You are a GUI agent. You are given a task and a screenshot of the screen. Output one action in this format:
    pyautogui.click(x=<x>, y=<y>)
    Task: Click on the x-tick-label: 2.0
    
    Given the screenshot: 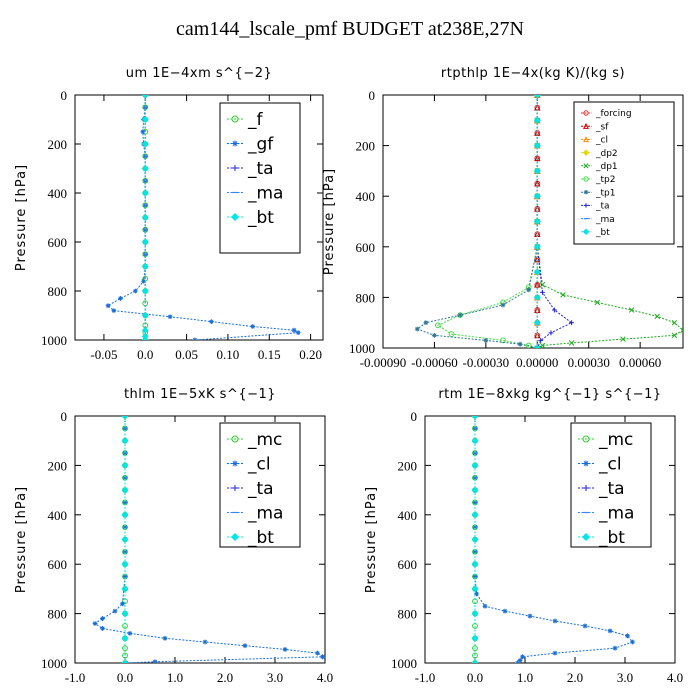 What is the action you would take?
    pyautogui.click(x=575, y=677)
    